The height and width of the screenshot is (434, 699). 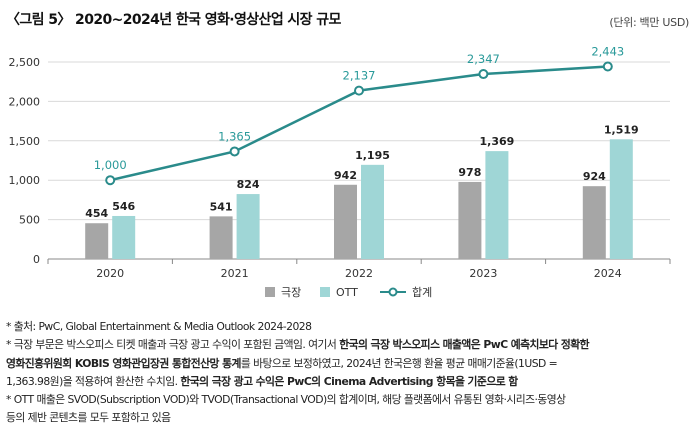 What do you see at coordinates (469, 172) in the screenshot?
I see `bar-label-theater: 978` at bounding box center [469, 172].